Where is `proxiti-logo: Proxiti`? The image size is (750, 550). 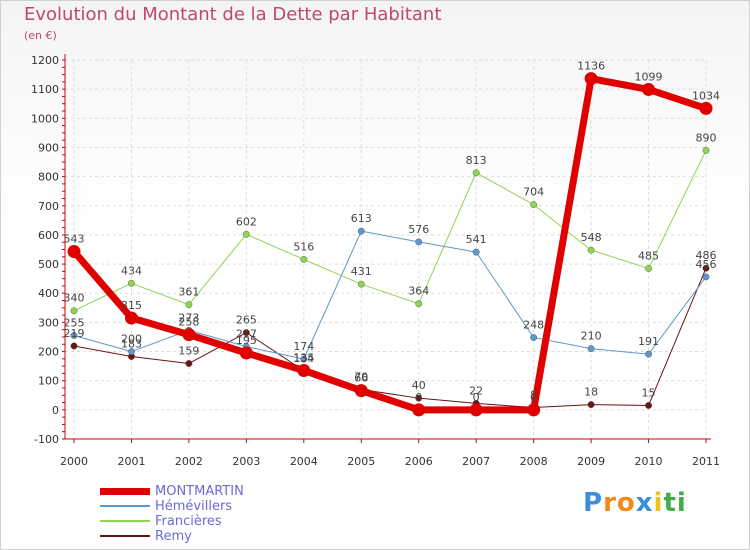 proxiti-logo: Proxiti is located at coordinates (635, 503).